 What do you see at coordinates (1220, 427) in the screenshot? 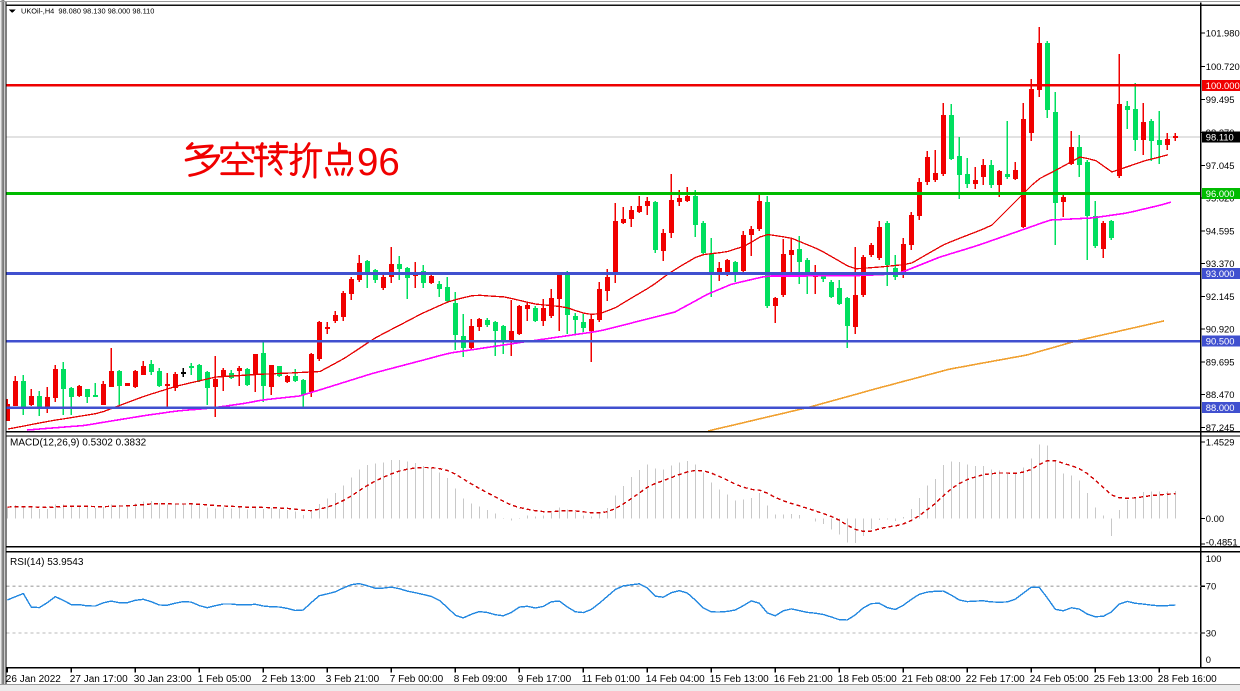
I see `svg-text: 87.245` at bounding box center [1220, 427].